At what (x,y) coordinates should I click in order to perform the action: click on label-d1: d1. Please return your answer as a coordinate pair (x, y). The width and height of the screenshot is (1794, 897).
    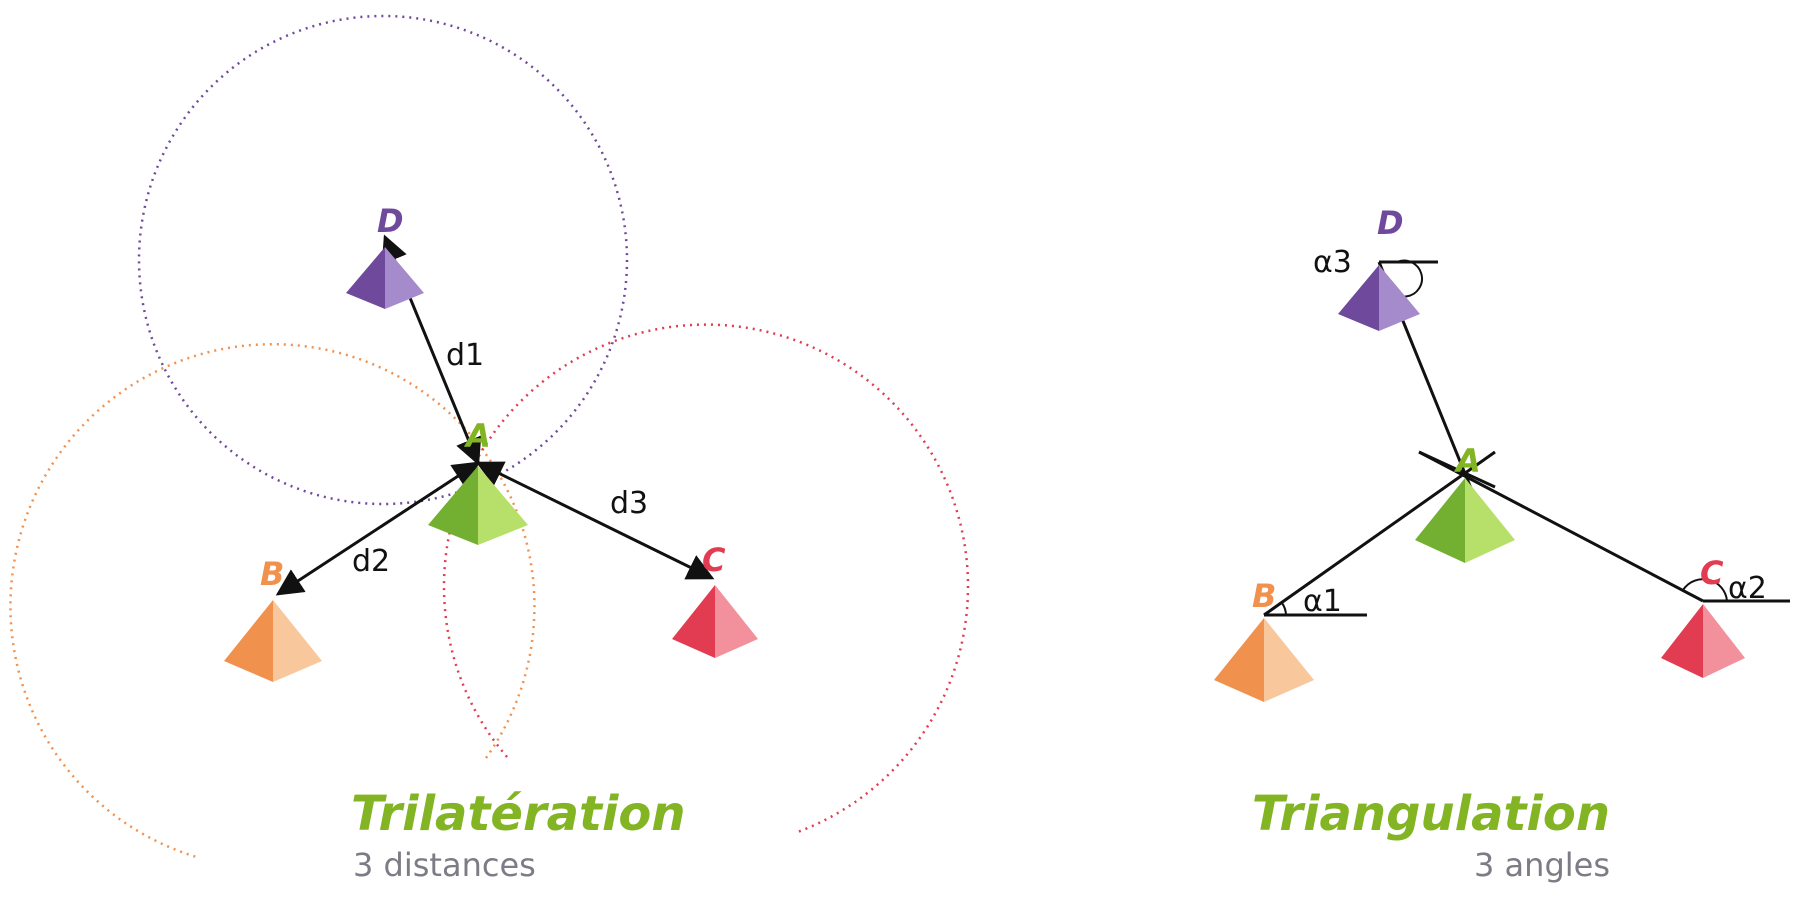
    Looking at the image, I should click on (465, 355).